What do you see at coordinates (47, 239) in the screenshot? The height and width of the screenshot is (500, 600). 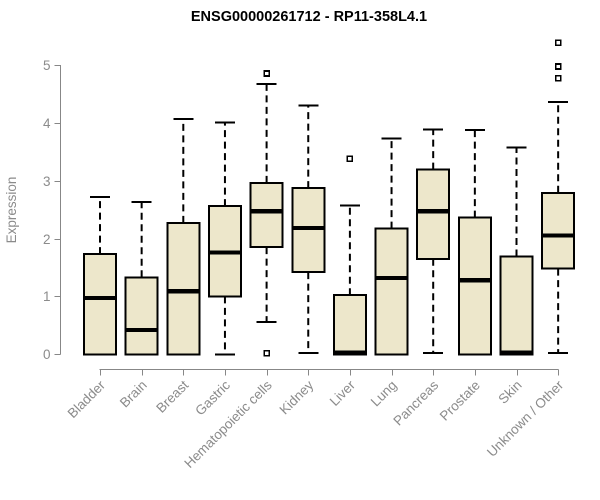 I see `y-tick-label: 2` at bounding box center [47, 239].